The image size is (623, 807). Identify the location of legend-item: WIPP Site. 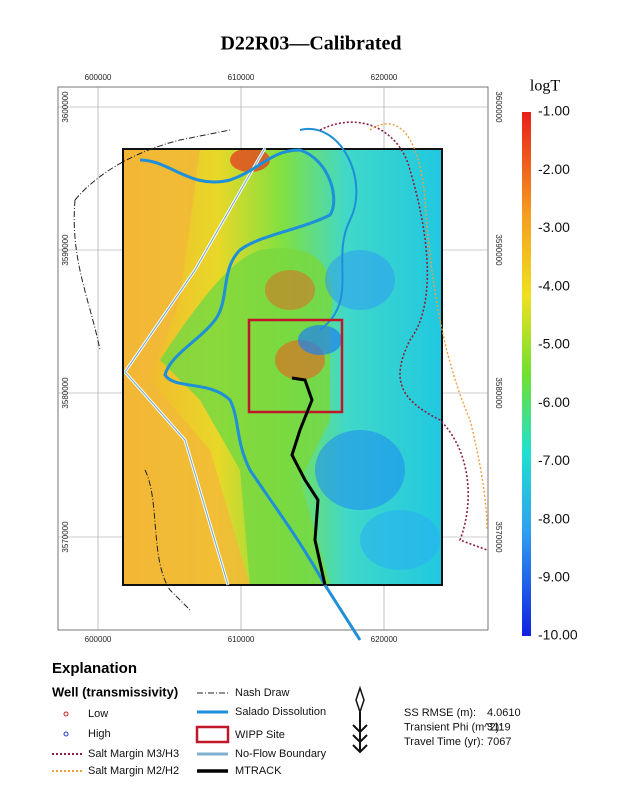
(260, 735).